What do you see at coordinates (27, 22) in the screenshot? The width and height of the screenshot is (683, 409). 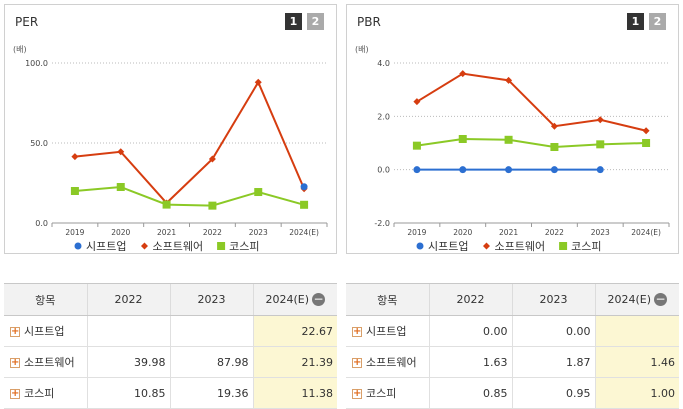 I see `per-chart-title: PER` at bounding box center [27, 22].